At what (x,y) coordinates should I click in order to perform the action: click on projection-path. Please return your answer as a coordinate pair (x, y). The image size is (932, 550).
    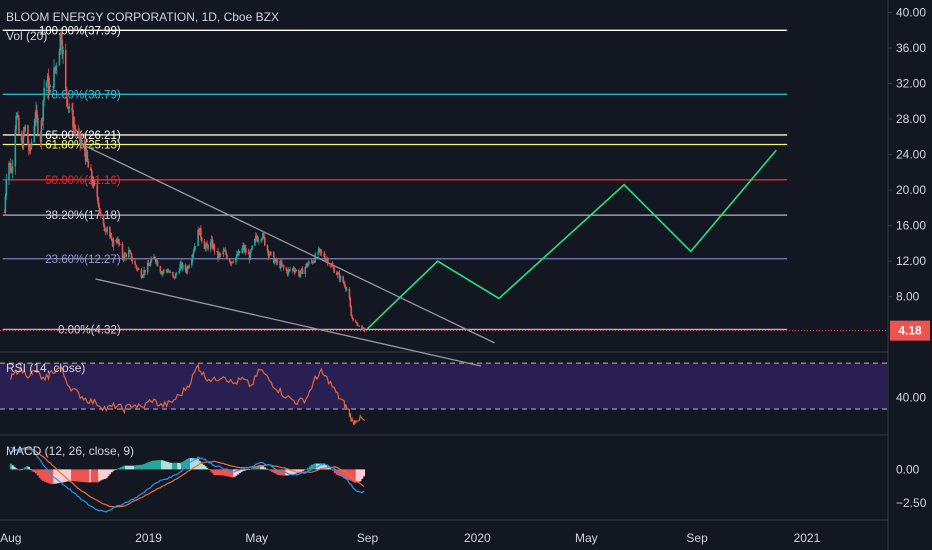
    Looking at the image, I should click on (571, 239).